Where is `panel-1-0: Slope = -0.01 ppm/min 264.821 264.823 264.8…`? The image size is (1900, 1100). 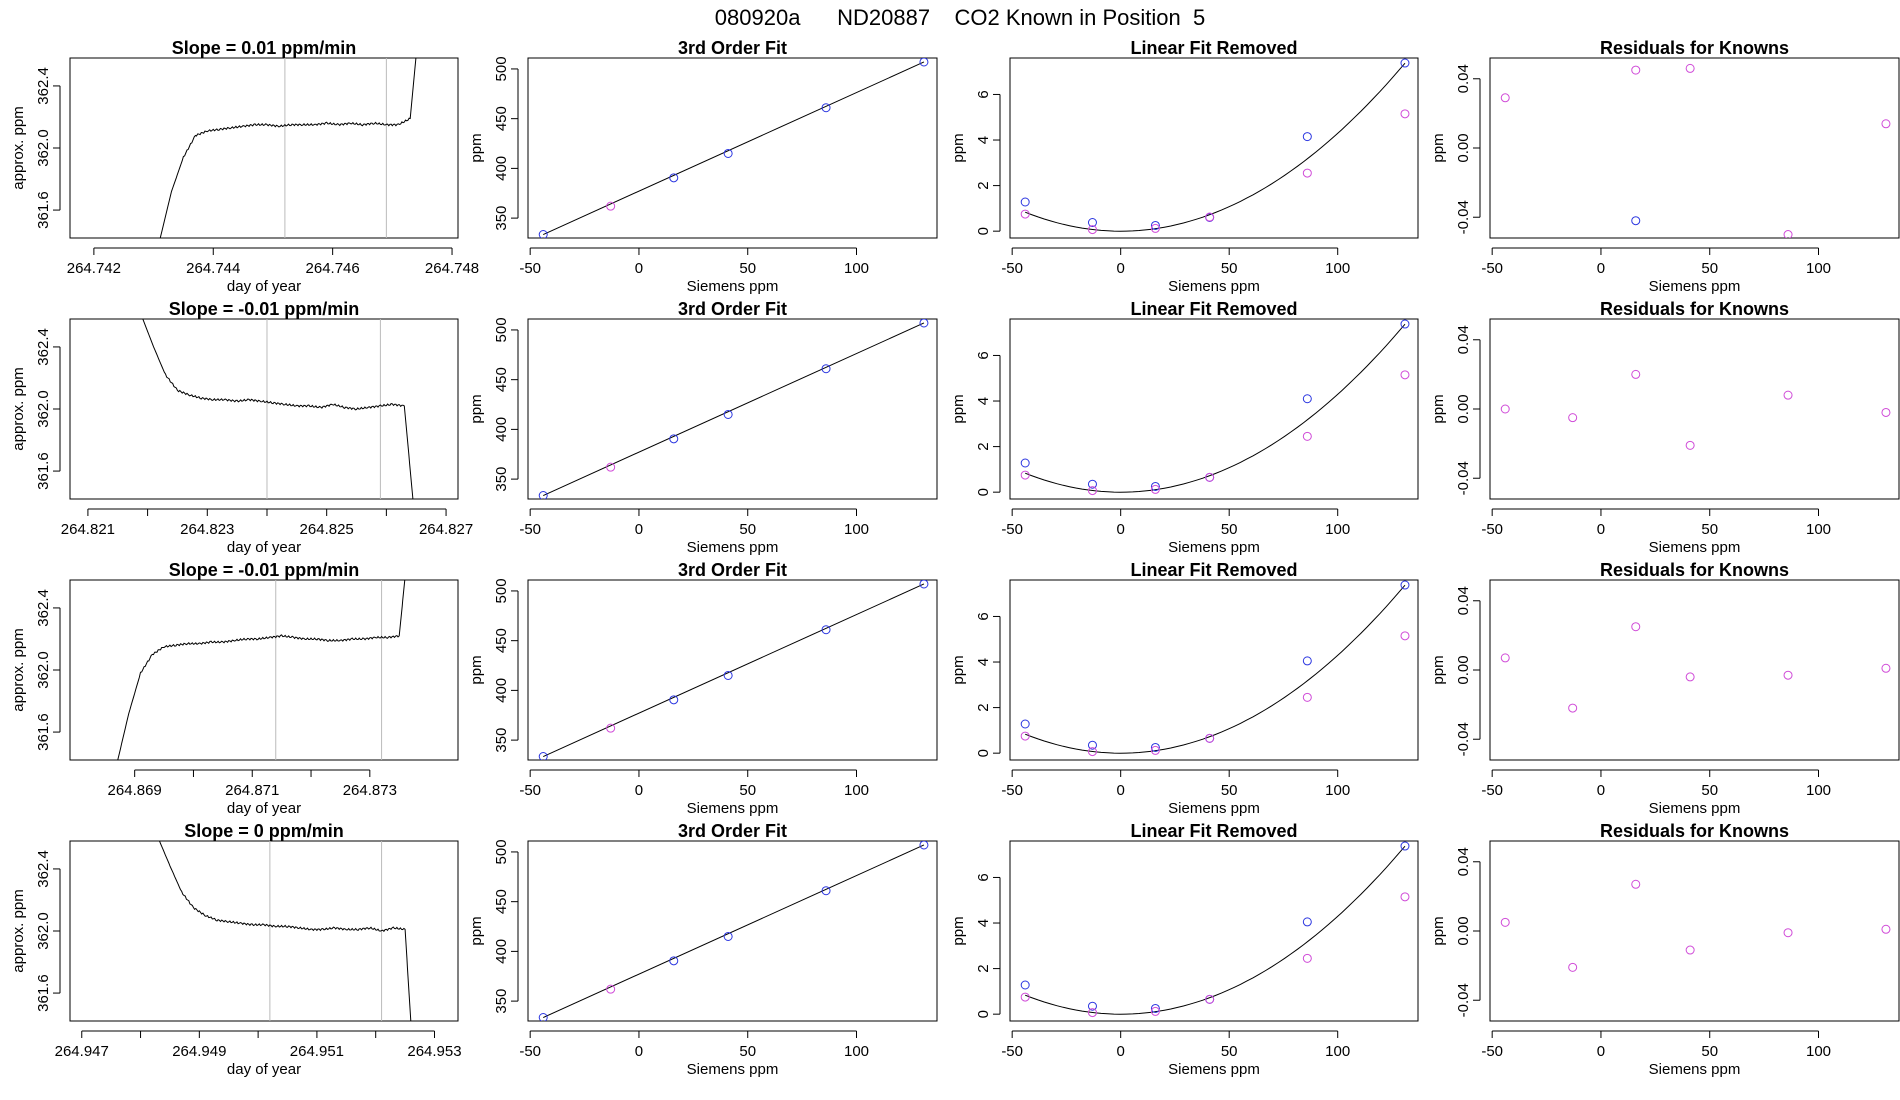
panel-1-0: Slope = -0.01 ppm/min 264.821 264.823 264.8… is located at coordinates (241, 427).